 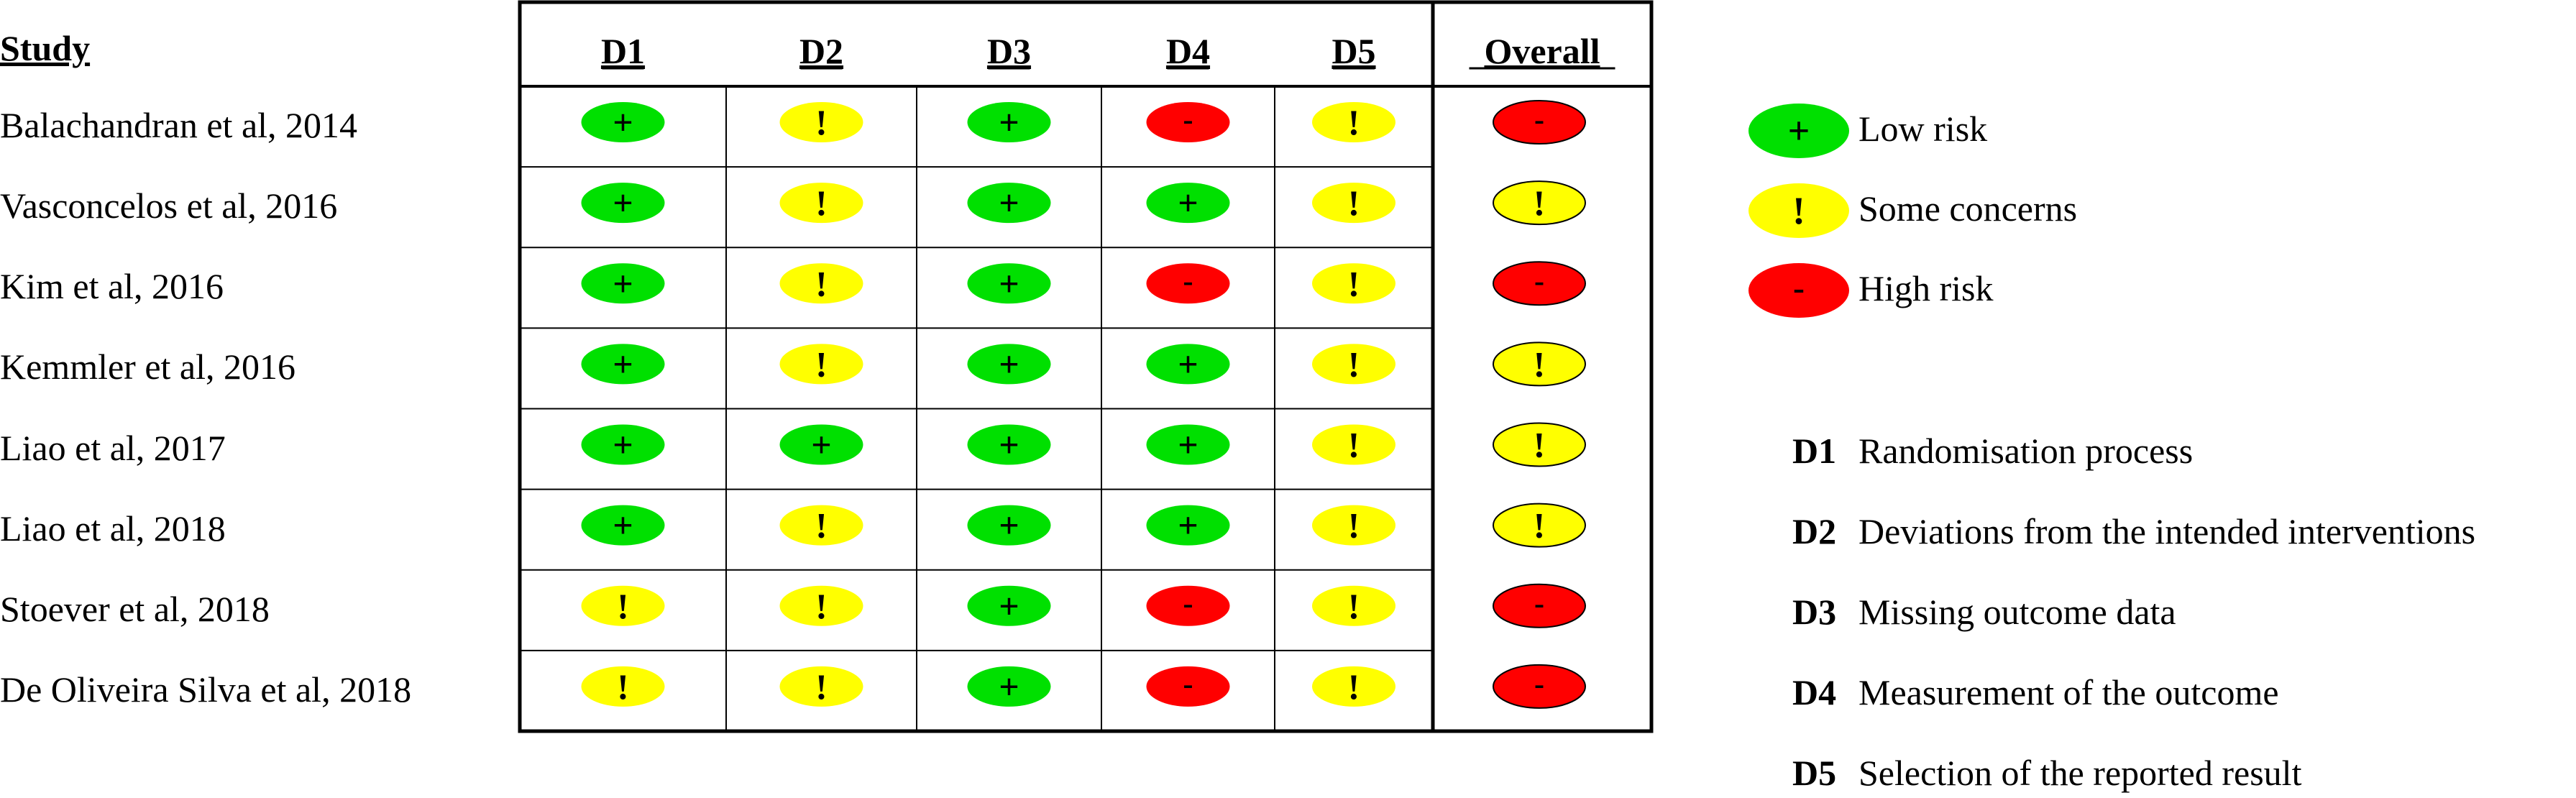 What do you see at coordinates (1009, 51) in the screenshot?
I see `domain-header-d3: D3` at bounding box center [1009, 51].